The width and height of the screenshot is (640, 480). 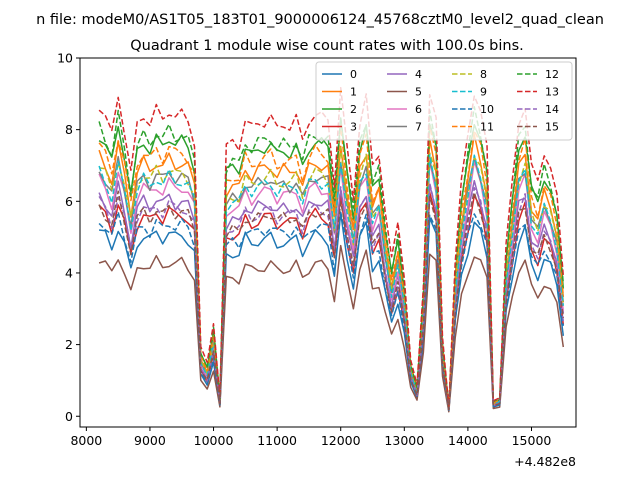 I want to click on legend-label: 14, so click(x=552, y=109).